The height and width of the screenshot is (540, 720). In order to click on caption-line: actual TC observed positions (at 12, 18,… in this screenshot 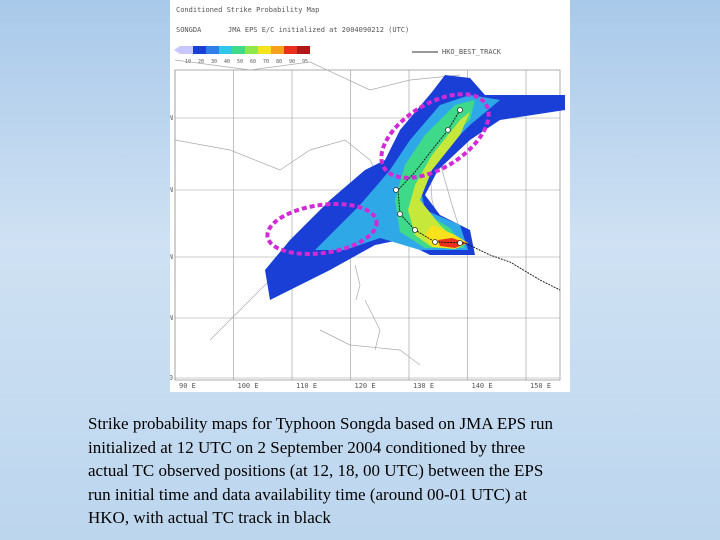, I will do `click(316, 470)`.